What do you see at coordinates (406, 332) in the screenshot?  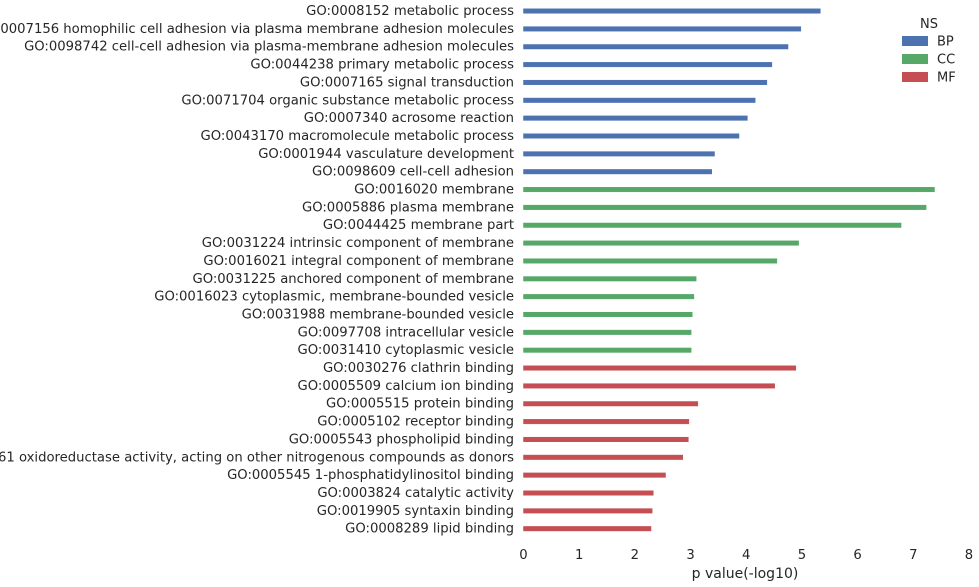 I see `category-label: GO:0097708 intracellular vesicle` at bounding box center [406, 332].